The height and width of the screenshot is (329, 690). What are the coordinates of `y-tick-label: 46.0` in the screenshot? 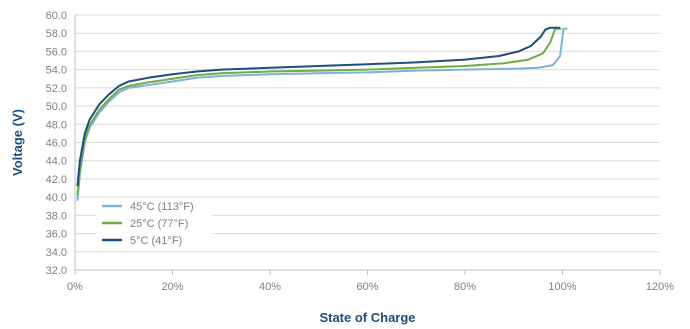 It's located at (56, 144).